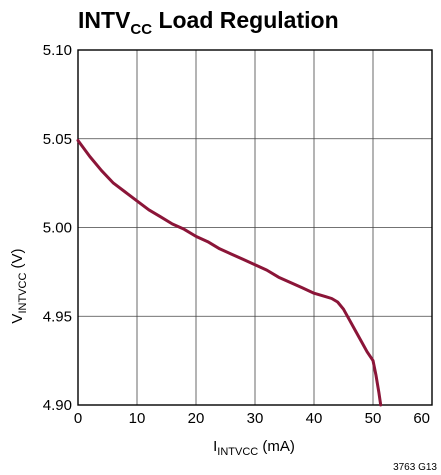 The height and width of the screenshot is (475, 441). What do you see at coordinates (137, 418) in the screenshot?
I see `x-tick-label: 10` at bounding box center [137, 418].